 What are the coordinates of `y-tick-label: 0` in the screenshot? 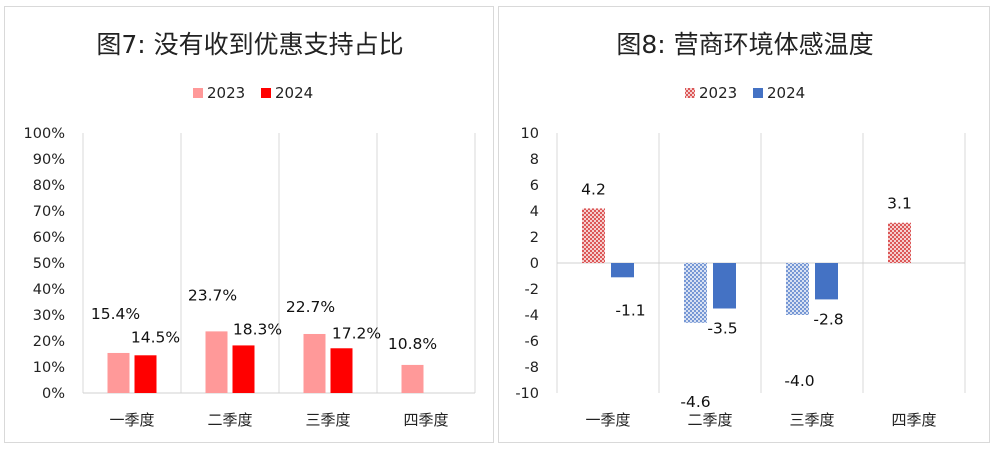 It's located at (534, 264).